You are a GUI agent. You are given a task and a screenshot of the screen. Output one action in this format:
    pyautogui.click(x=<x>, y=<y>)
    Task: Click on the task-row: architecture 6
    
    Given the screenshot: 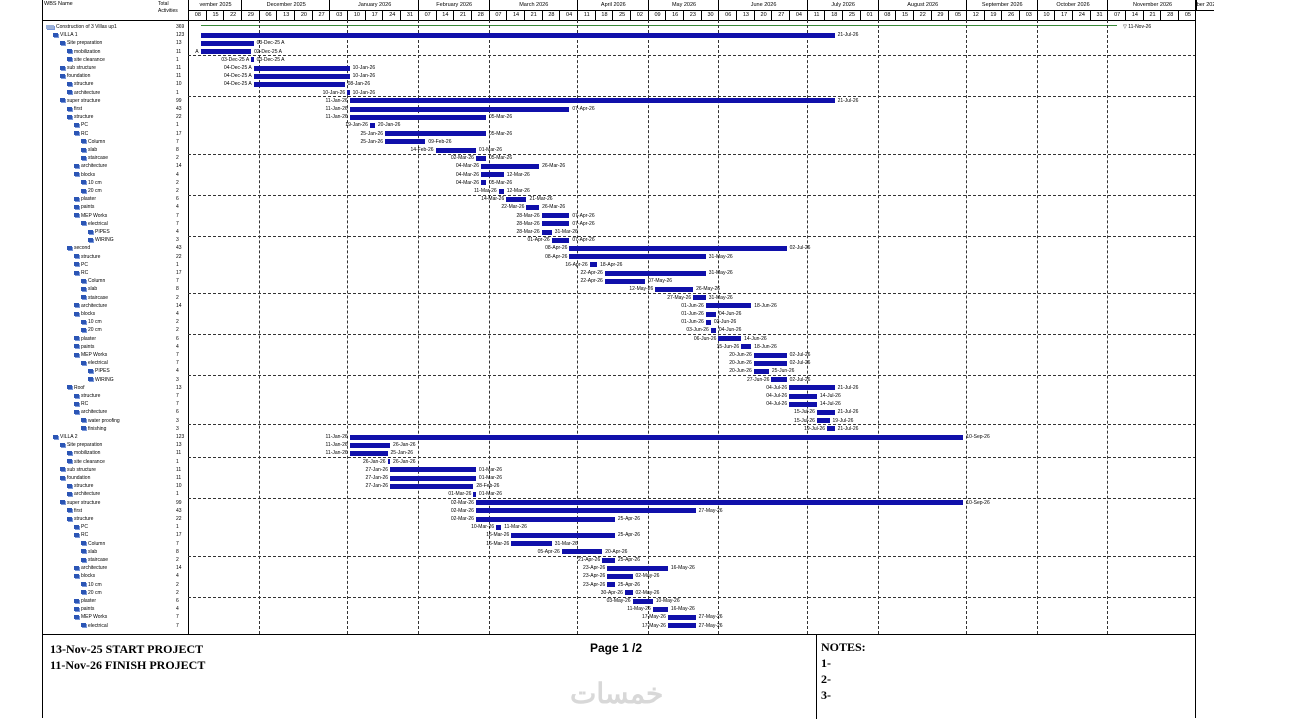 What is the action you would take?
    pyautogui.click(x=115, y=412)
    